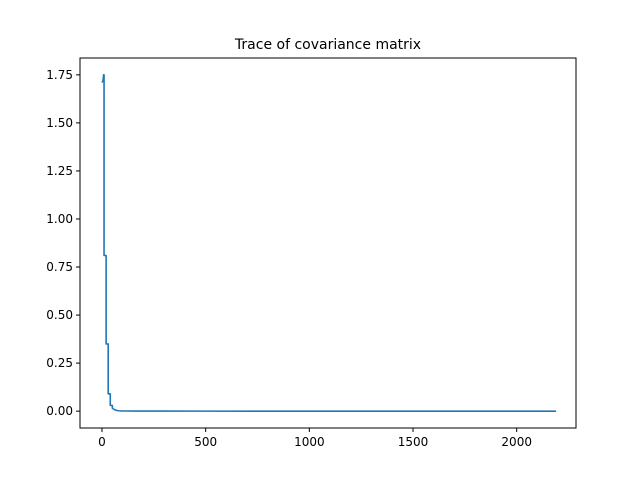 This screenshot has height=480, width=640. What do you see at coordinates (309, 442) in the screenshot?
I see `x-tick-label: 1000` at bounding box center [309, 442].